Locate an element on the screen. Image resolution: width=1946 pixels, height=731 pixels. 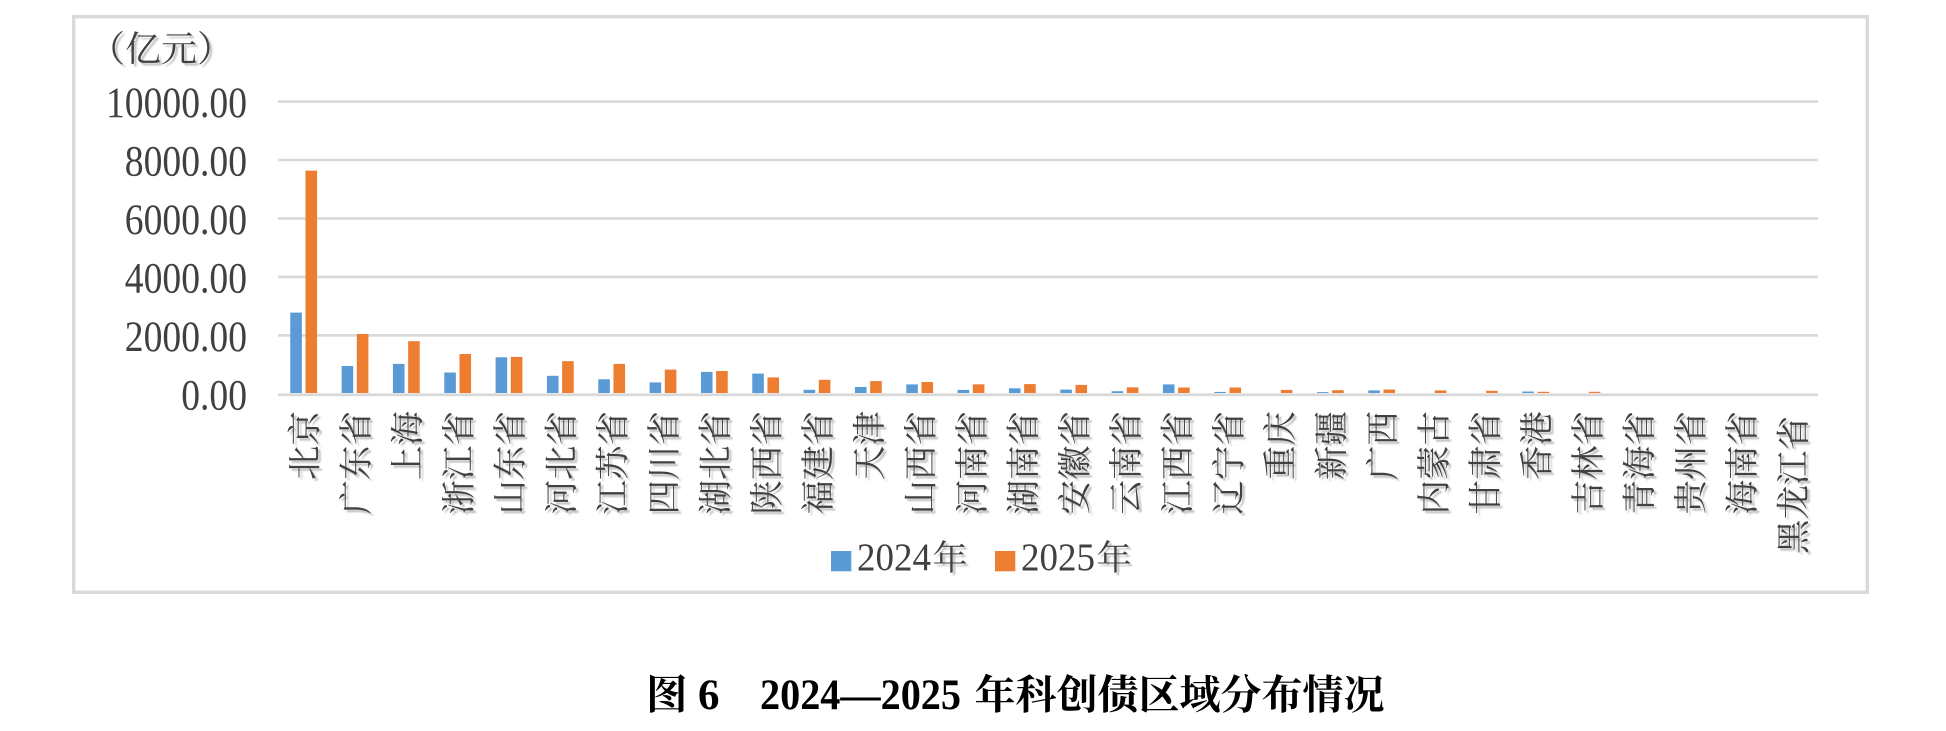
svg-text: 6 is located at coordinates (709, 695).